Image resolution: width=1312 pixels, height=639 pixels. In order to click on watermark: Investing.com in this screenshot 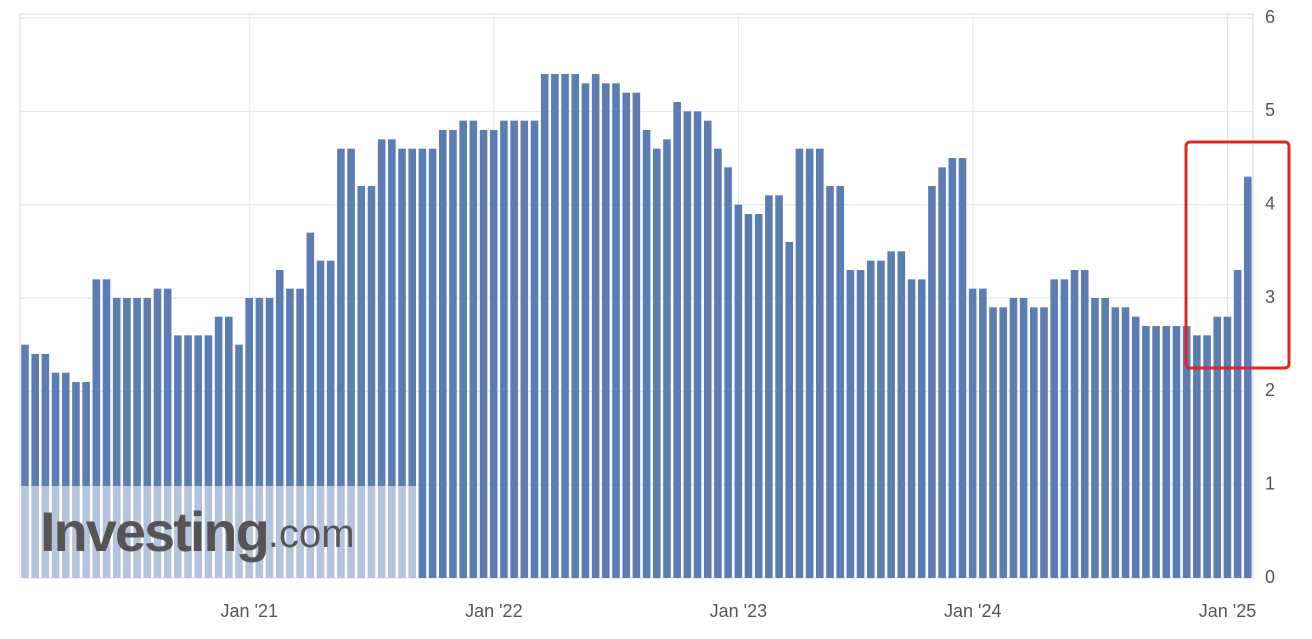, I will do `click(197, 531)`.